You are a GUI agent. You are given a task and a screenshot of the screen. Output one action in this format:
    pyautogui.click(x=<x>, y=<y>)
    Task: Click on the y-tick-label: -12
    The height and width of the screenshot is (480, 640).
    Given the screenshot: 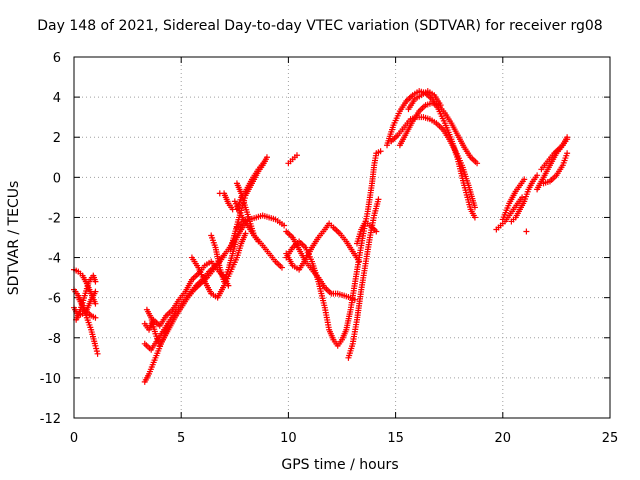 What is the action you would take?
    pyautogui.click(x=50, y=419)
    